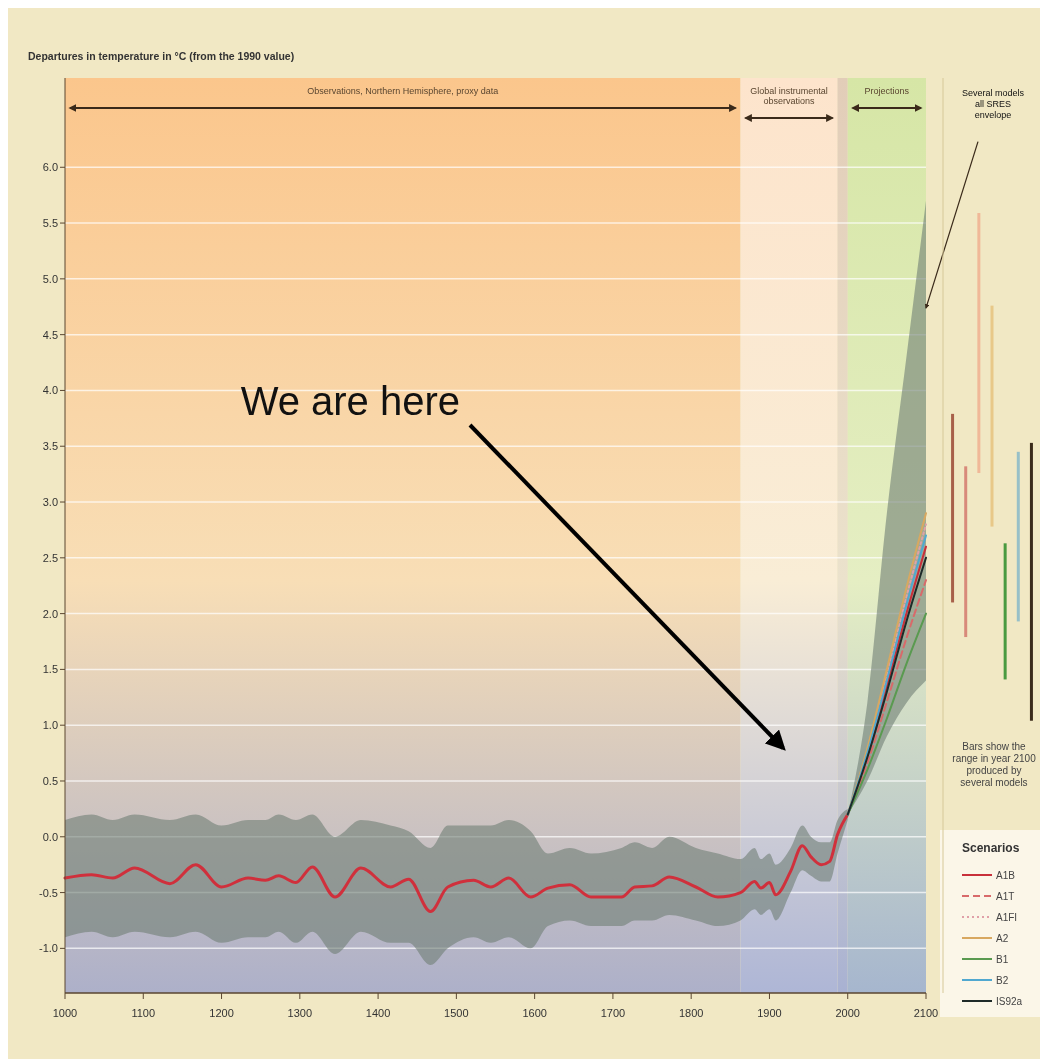  I want to click on y-tick-label: 1.5, so click(50, 669).